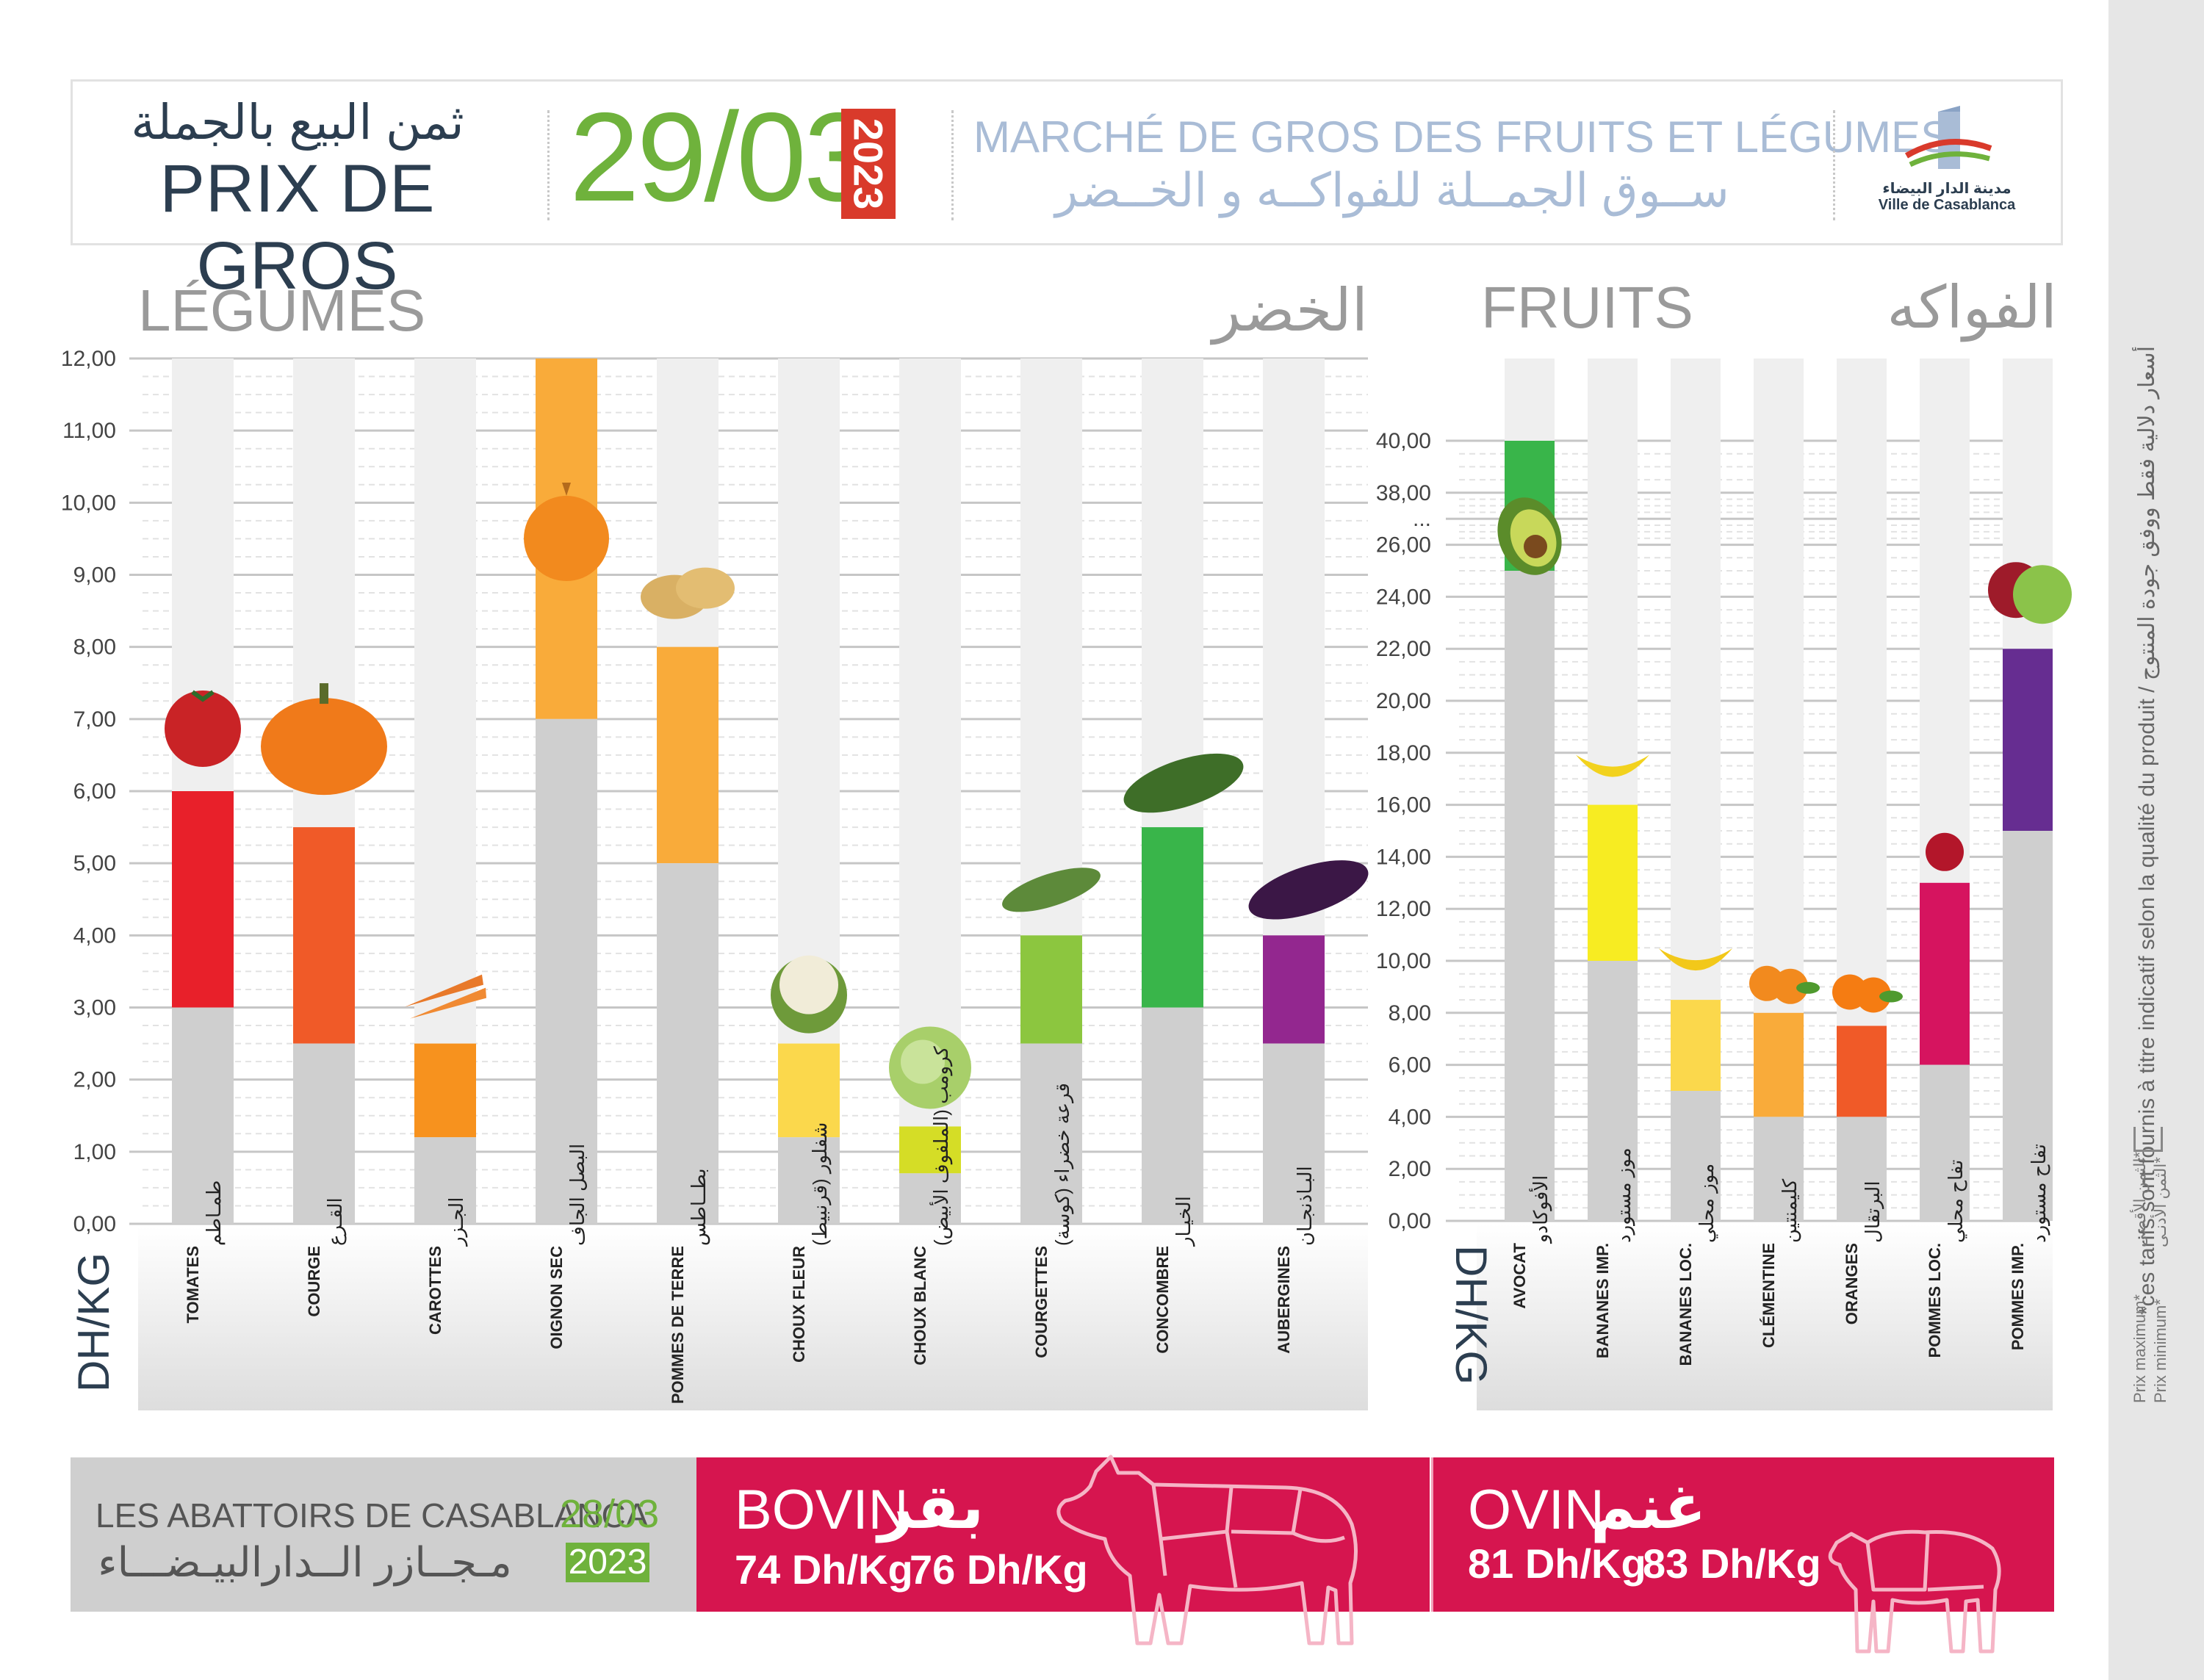 This screenshot has height=1680, width=2204. Describe the element at coordinates (1790, 1210) in the screenshot. I see `category-label-arabic: كليمنتين` at that location.